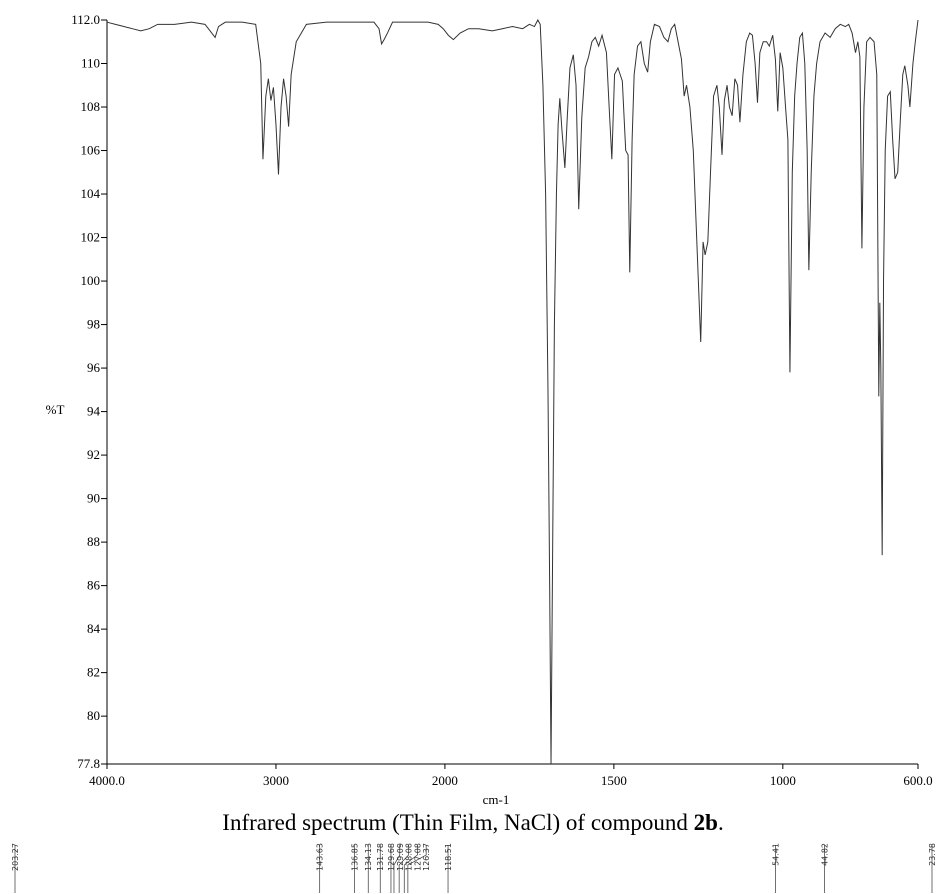  Describe the element at coordinates (93, 715) in the screenshot. I see `y-tick-label: 80` at that location.